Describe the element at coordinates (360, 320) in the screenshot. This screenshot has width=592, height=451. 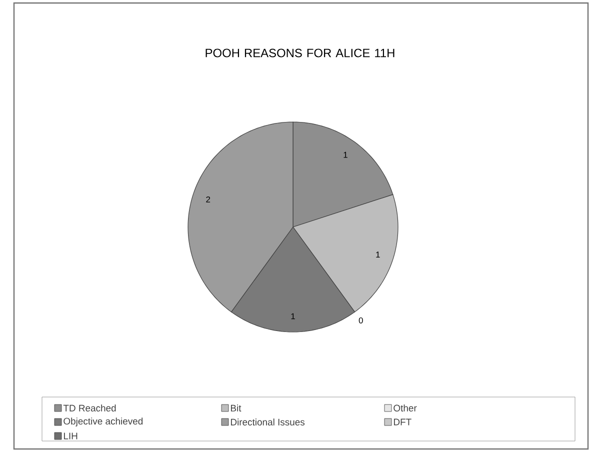
I see `text: 0` at that location.